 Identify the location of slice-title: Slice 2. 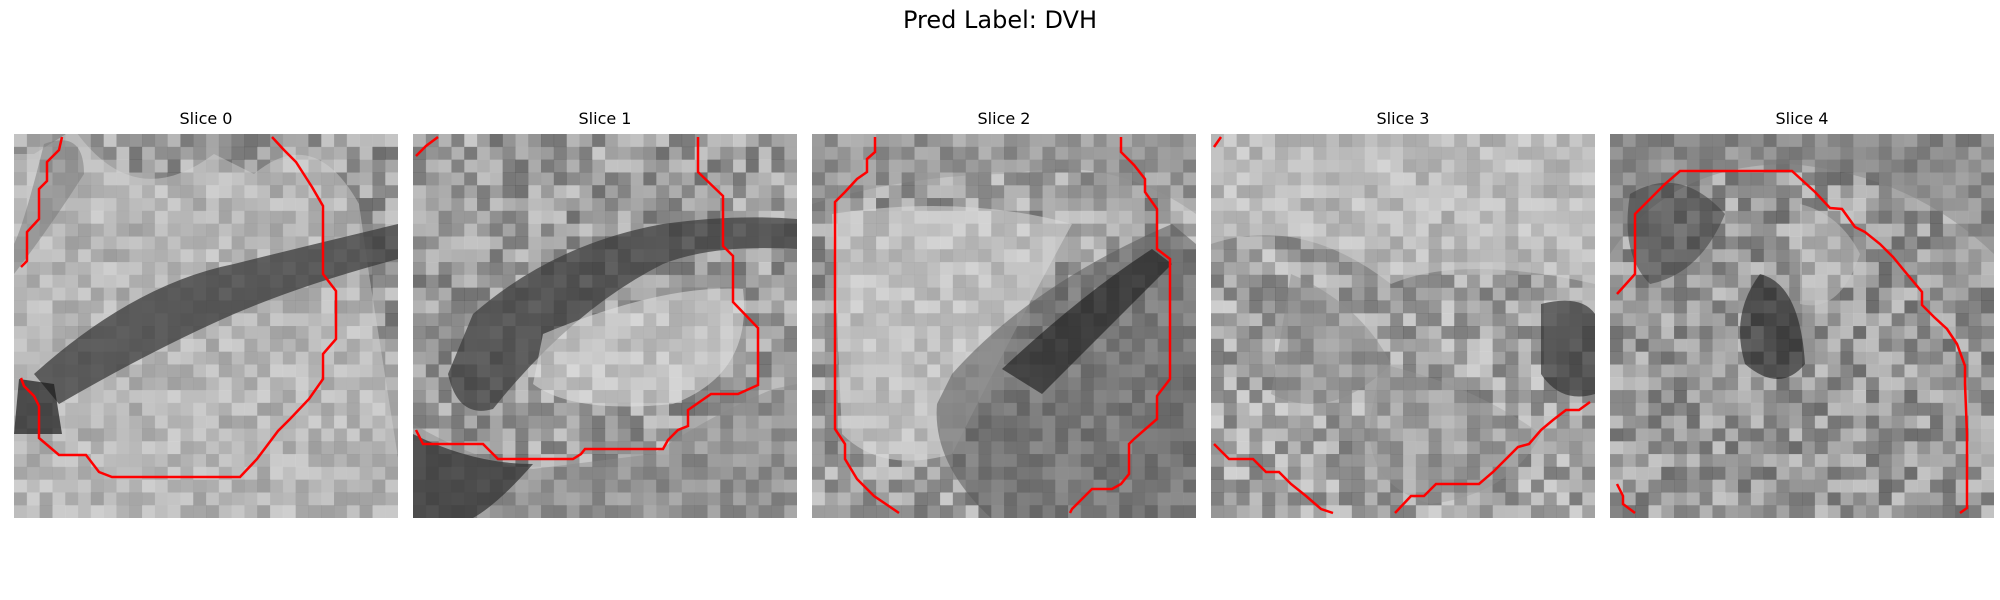
(1004, 118).